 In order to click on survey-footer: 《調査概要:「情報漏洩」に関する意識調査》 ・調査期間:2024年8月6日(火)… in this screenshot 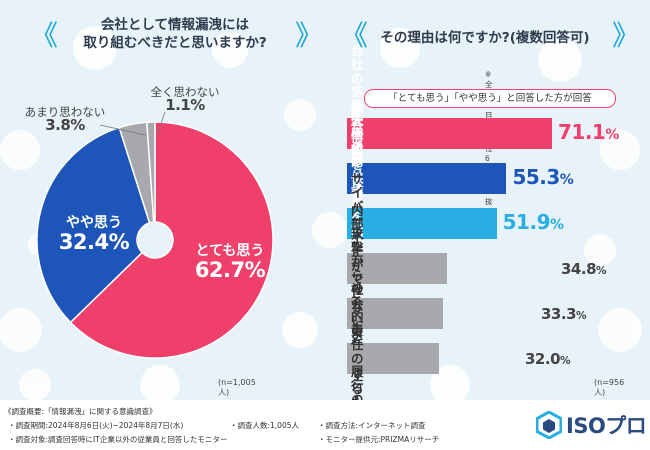, I will do `click(325, 425)`.